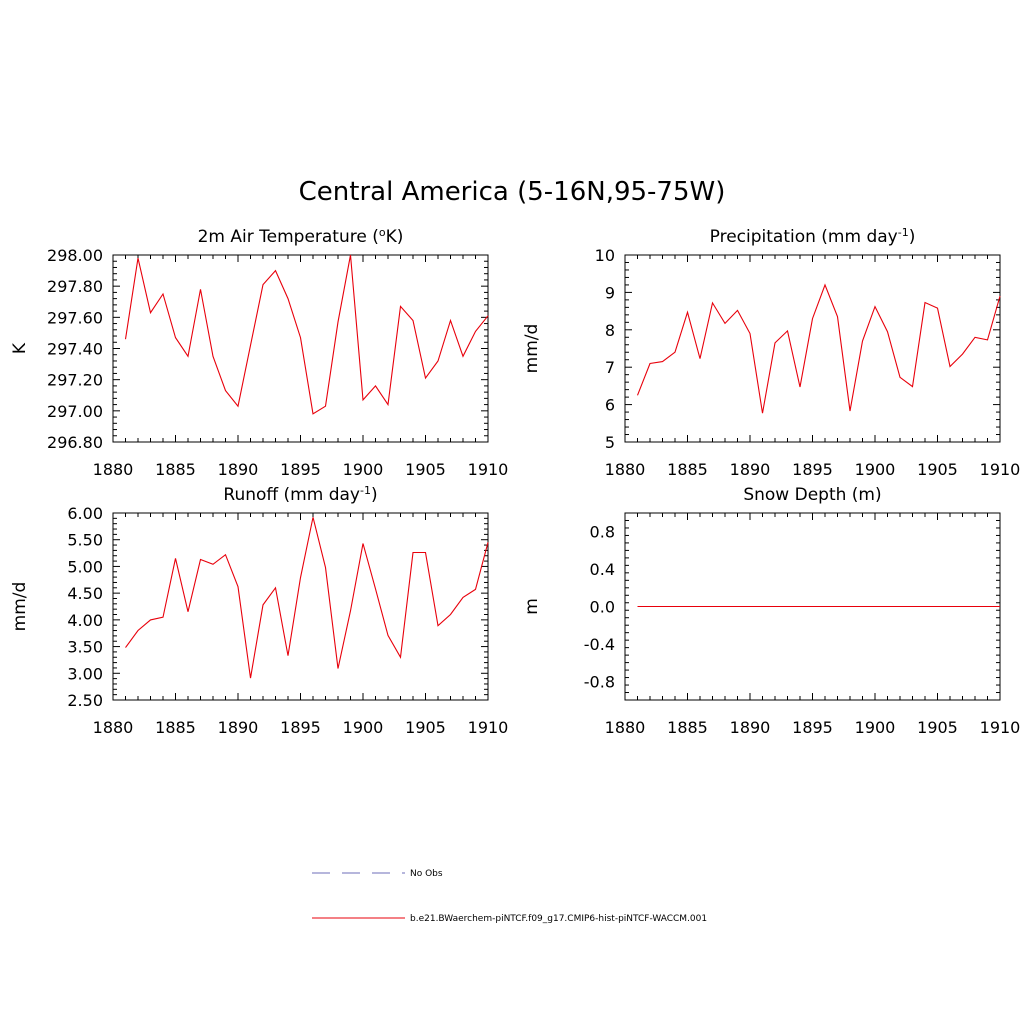 This screenshot has width=1024, height=1024. What do you see at coordinates (75, 317) in the screenshot?
I see `y-tick-label: 297.60` at bounding box center [75, 317].